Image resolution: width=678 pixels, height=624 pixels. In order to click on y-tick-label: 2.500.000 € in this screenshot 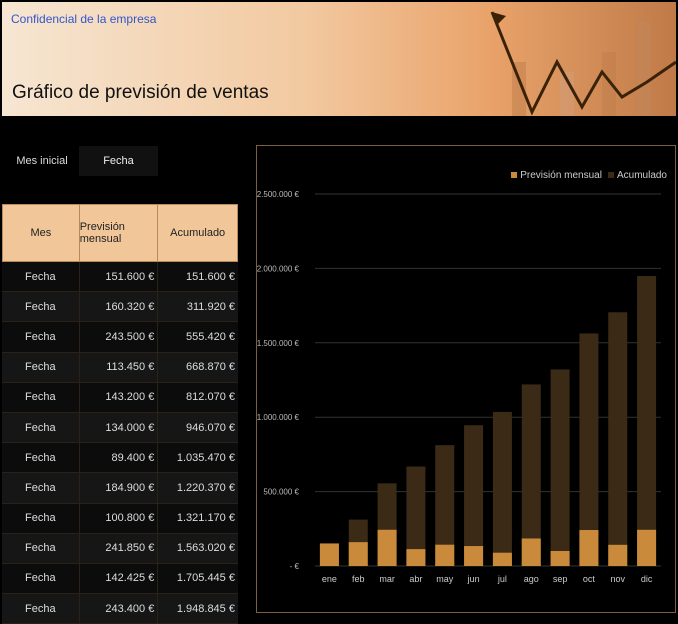, I will do `click(278, 194)`.